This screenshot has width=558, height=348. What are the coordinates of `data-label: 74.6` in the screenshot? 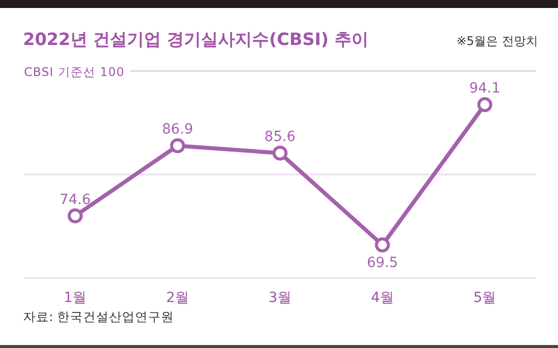 It's located at (75, 200).